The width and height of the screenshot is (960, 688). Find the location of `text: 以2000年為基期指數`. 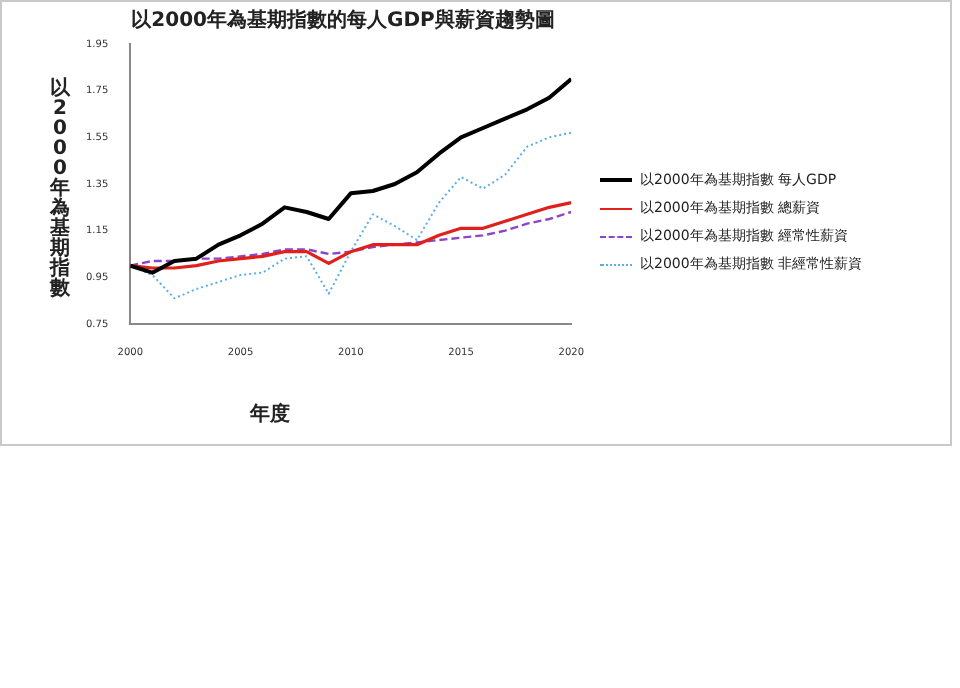

text: 以2000年為基期指數 is located at coordinates (60, 189).